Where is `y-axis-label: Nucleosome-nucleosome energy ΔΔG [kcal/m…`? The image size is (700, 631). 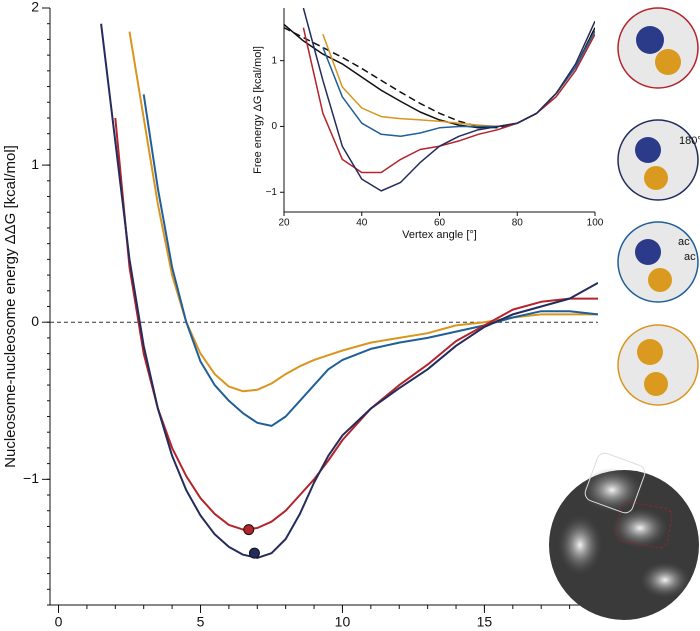 y-axis-label: Nucleosome-nucleosome energy ΔΔG [kcal/m… is located at coordinates (10, 306).